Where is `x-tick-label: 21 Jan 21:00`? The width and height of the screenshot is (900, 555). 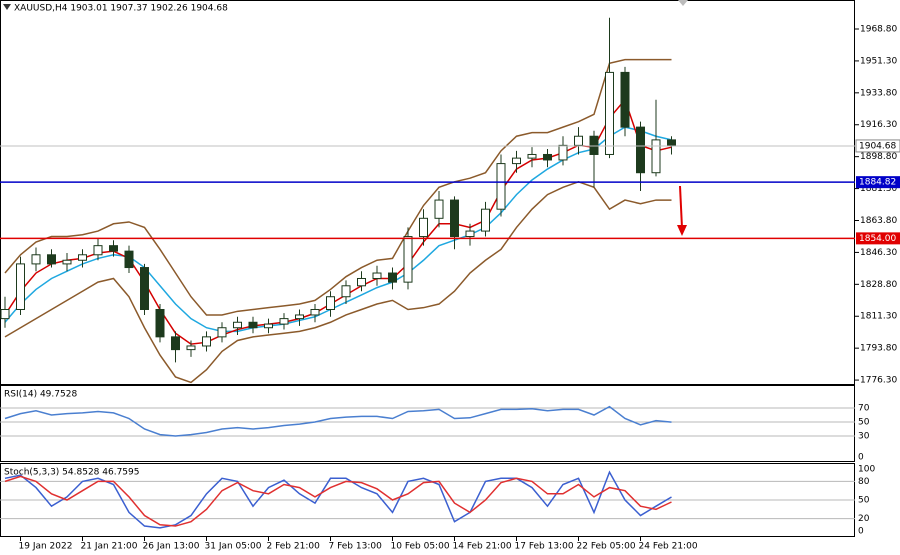
x-tick-label: 21 Jan 21:00 is located at coordinates (109, 547).